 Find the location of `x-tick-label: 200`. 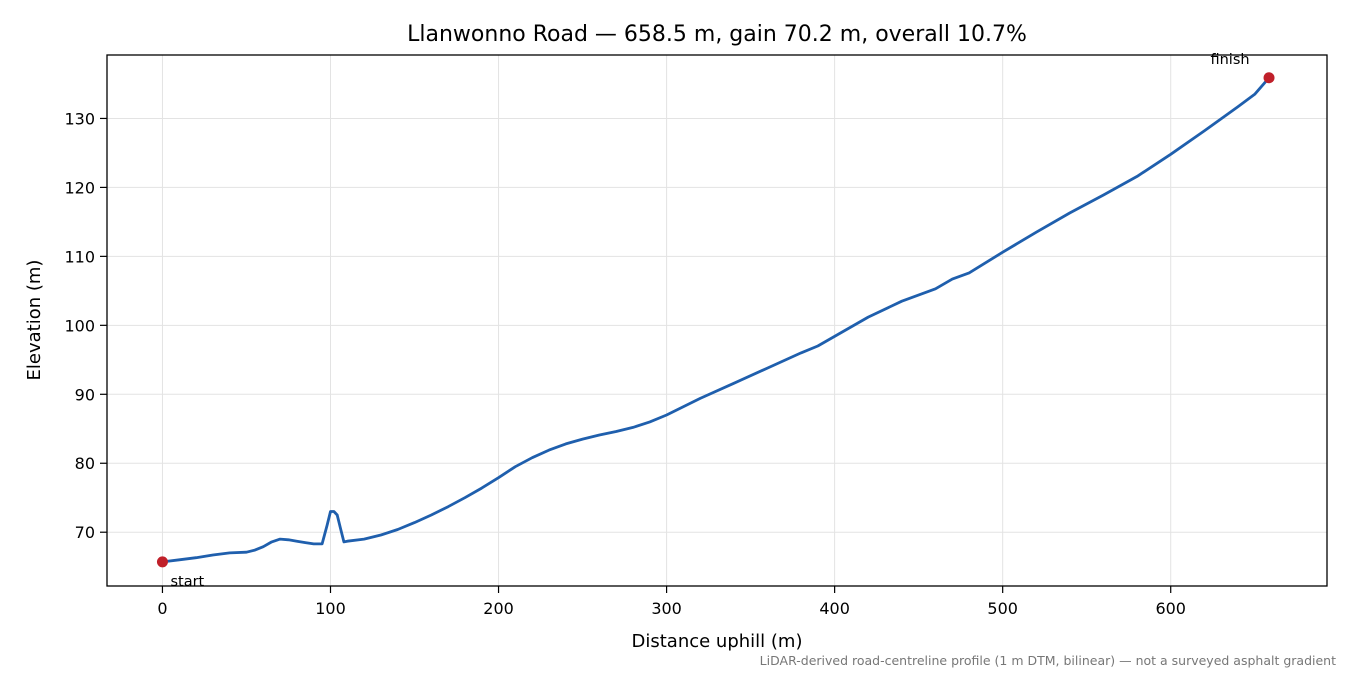

x-tick-label: 200 is located at coordinates (498, 608).